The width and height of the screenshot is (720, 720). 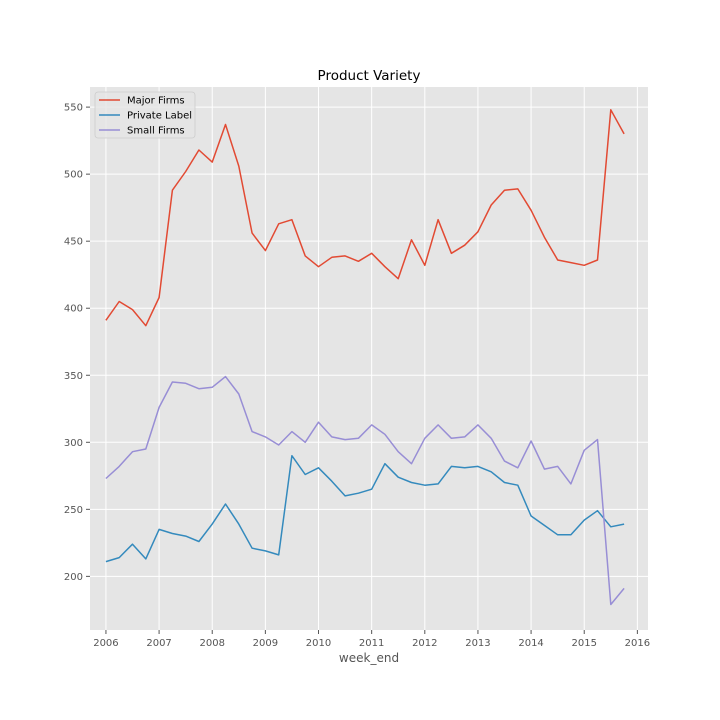 I want to click on series-line-private-label, so click(x=365, y=508).